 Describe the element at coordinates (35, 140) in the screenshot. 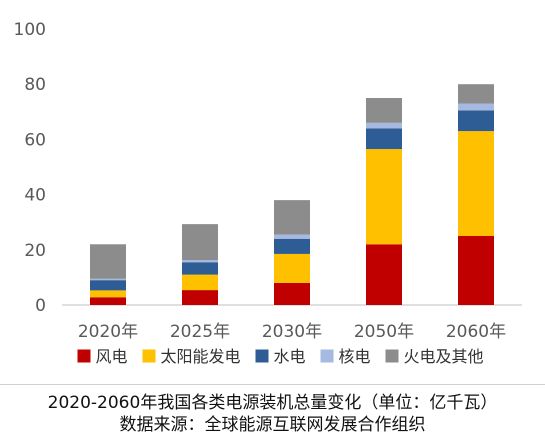

I see `y-tick-label: 60` at that location.